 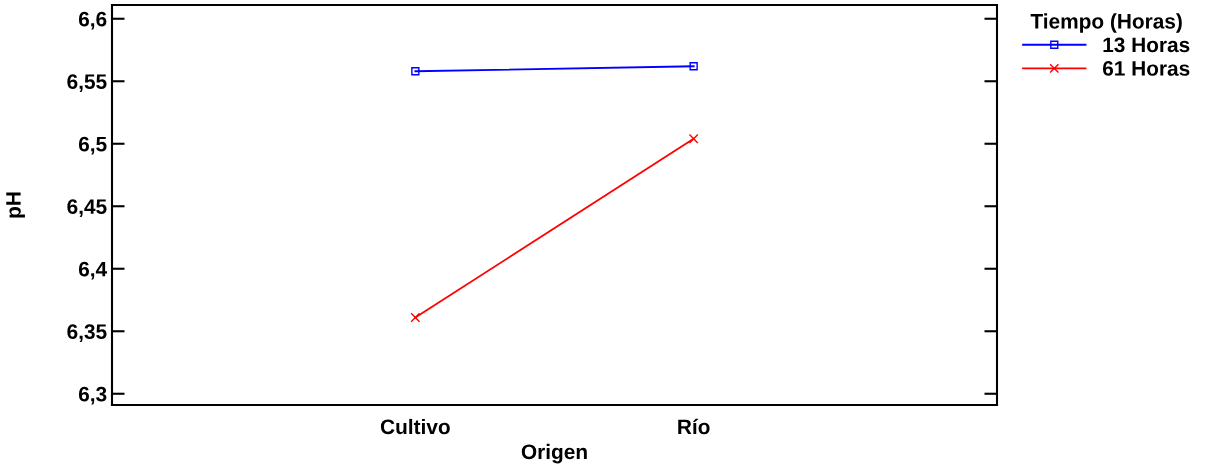 I want to click on y-tick-label: 6,6, so click(x=92, y=20).